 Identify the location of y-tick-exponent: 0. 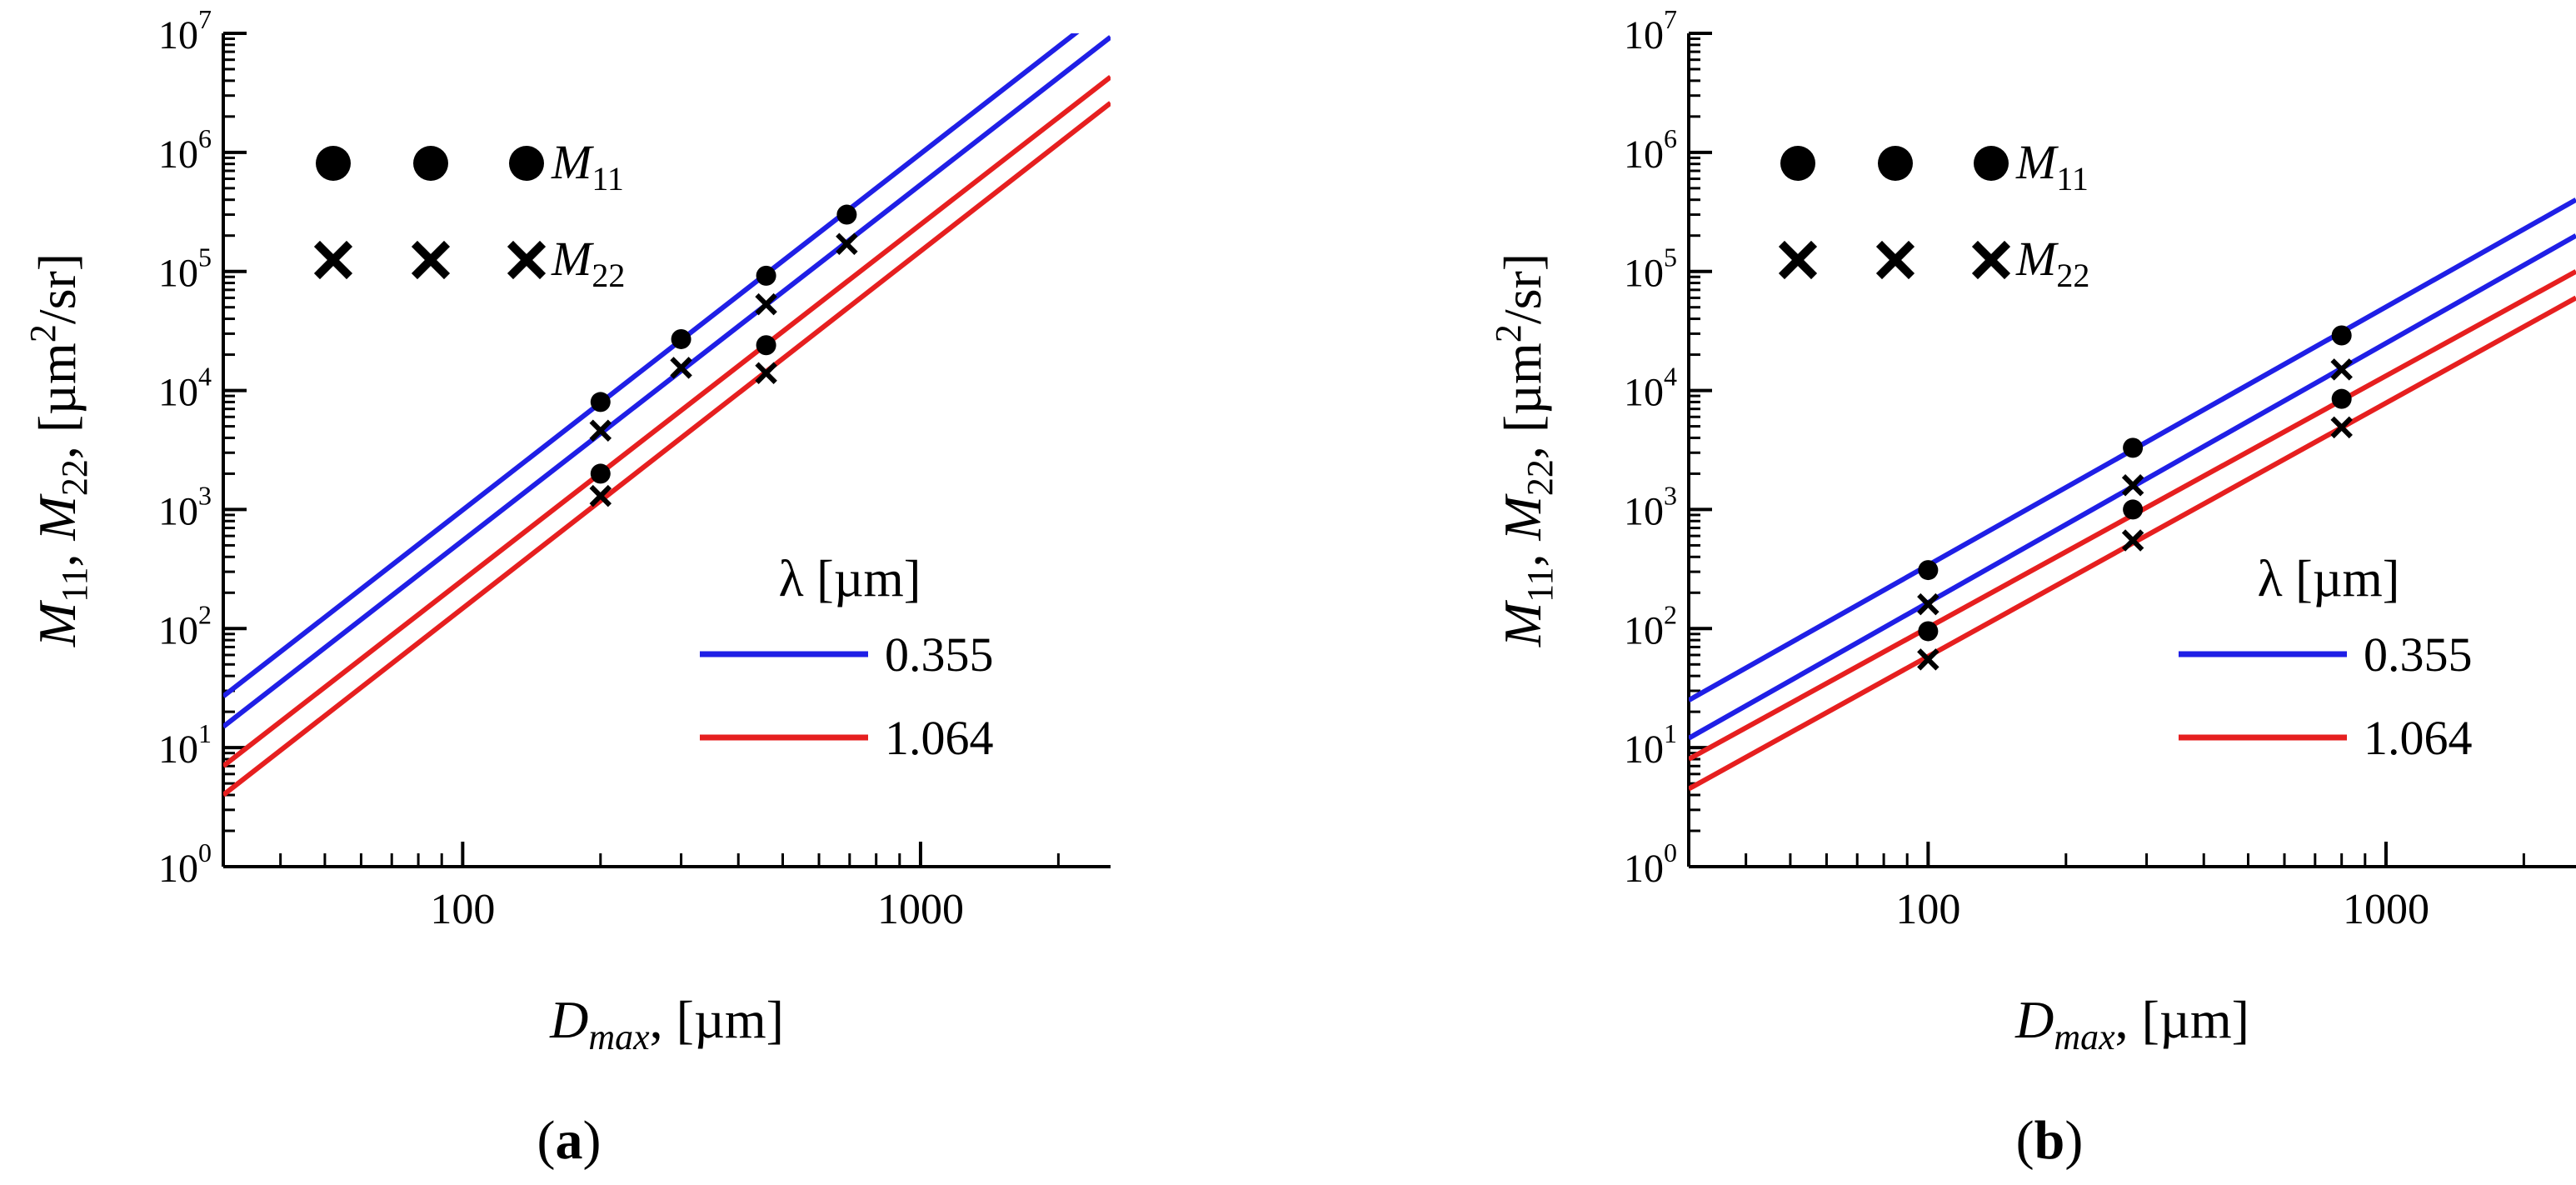
(1670, 853).